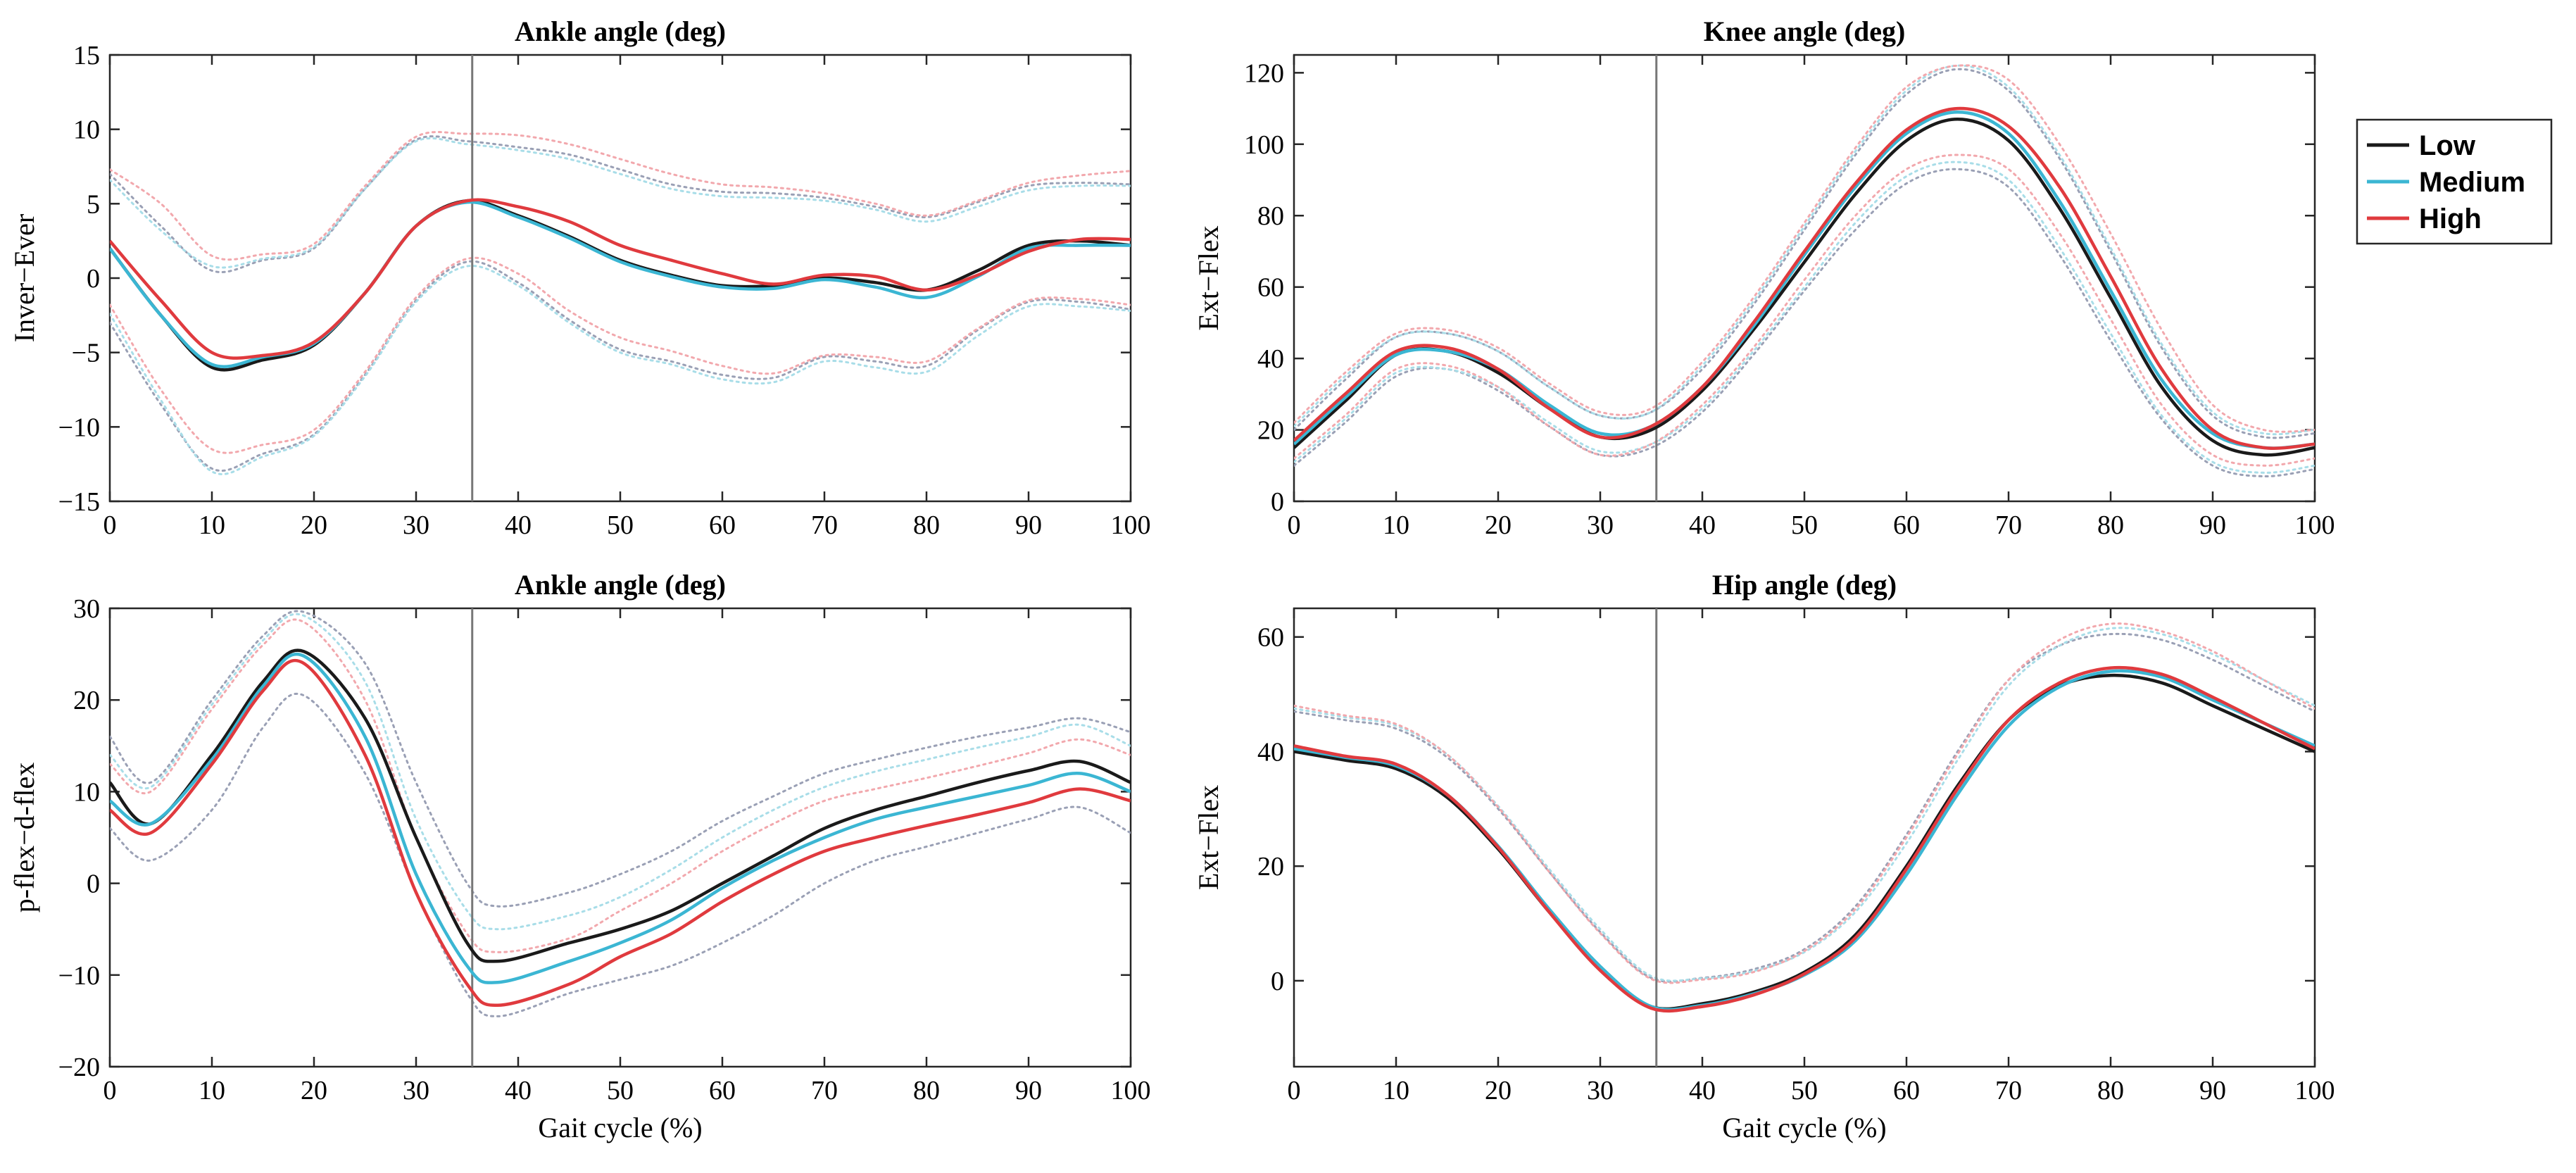 This screenshot has width=2576, height=1173. Describe the element at coordinates (24, 278) in the screenshot. I see `y-axis-label: Inver−Ever` at that location.